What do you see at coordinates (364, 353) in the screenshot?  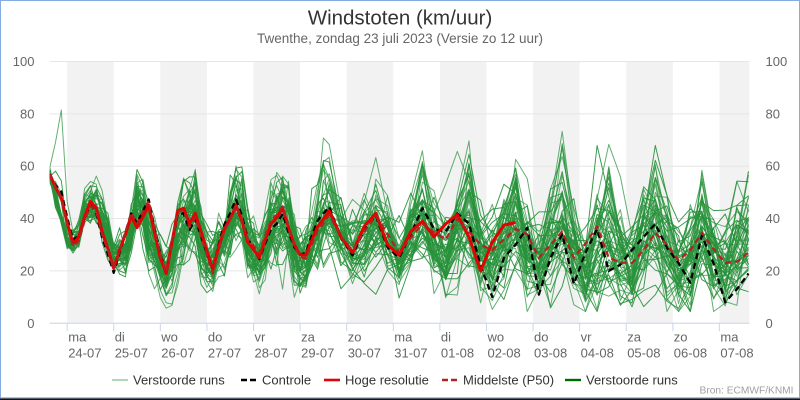 I see `svg-text: 30-07` at bounding box center [364, 353].